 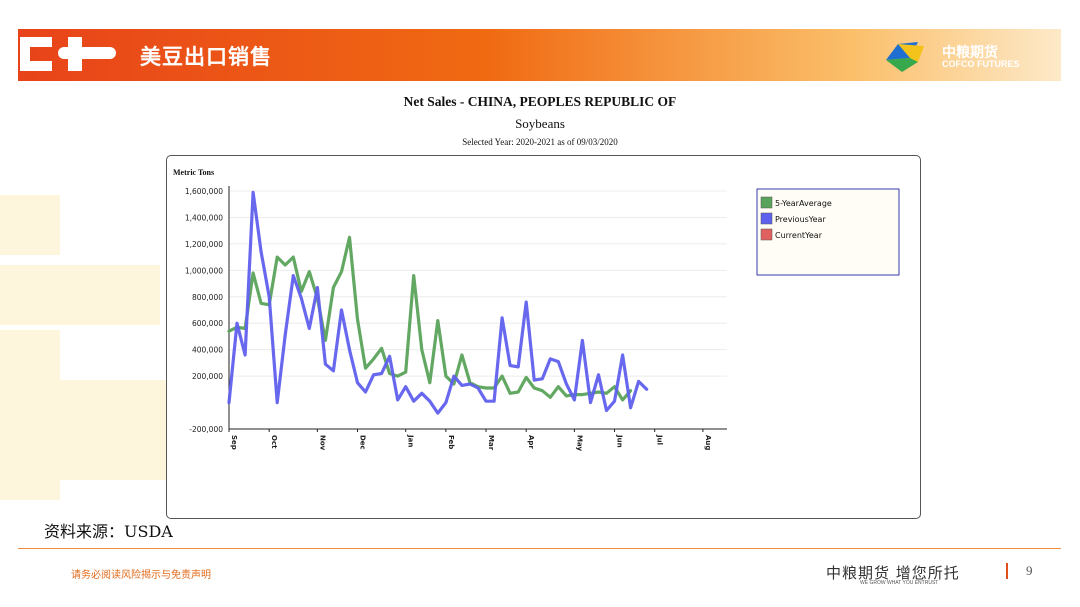 I want to click on y-tick-label: 200,000, so click(x=207, y=376).